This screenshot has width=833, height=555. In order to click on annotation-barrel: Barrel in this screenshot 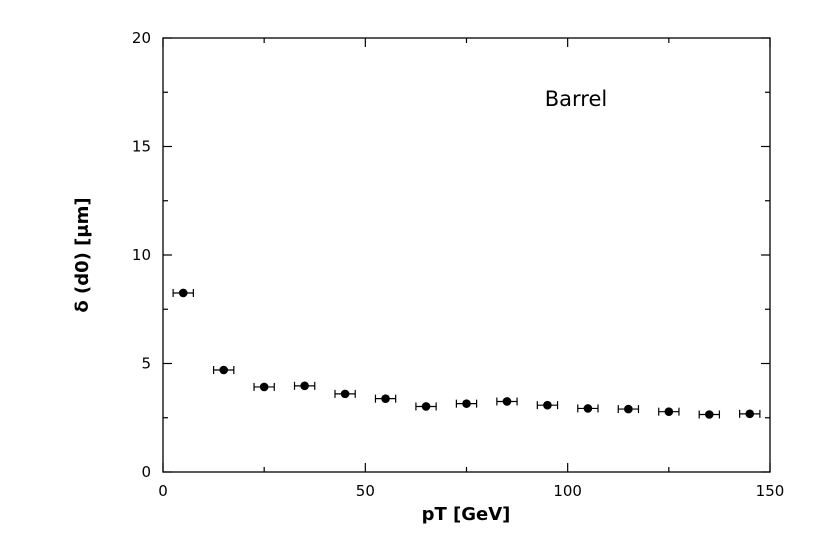, I will do `click(576, 99)`.